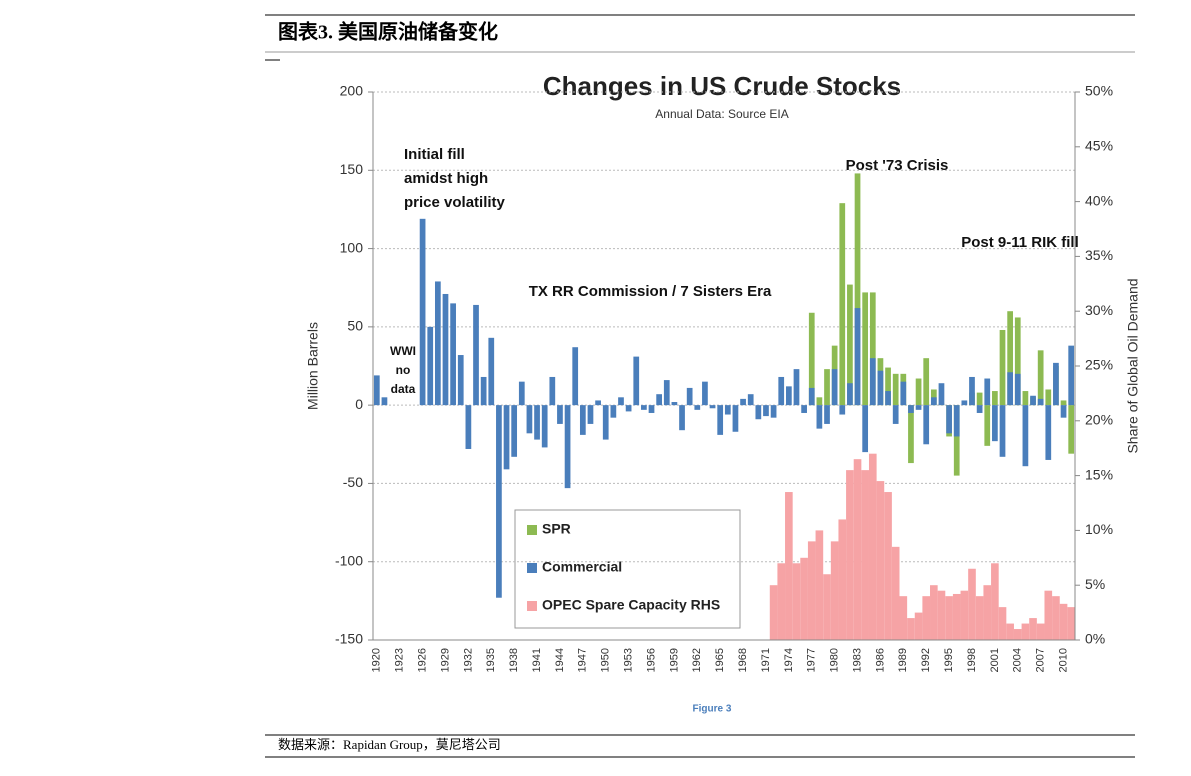  What do you see at coordinates (359, 404) in the screenshot?
I see `y-tick-label: 0` at bounding box center [359, 404].